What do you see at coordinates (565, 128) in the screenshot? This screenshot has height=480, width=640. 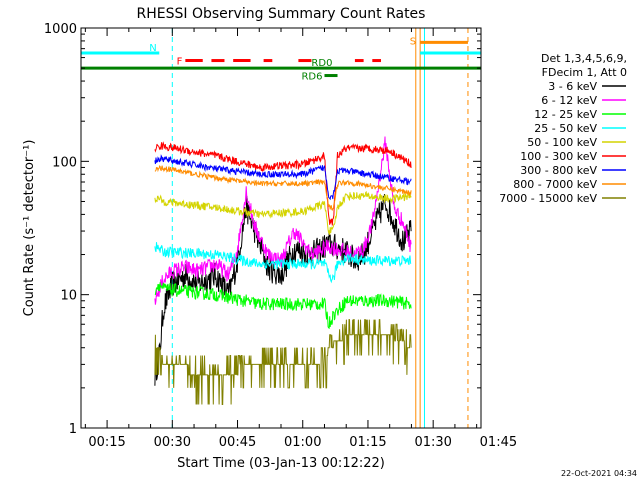 I see `legend-entry-label: 25 - 50 keV` at bounding box center [565, 128].